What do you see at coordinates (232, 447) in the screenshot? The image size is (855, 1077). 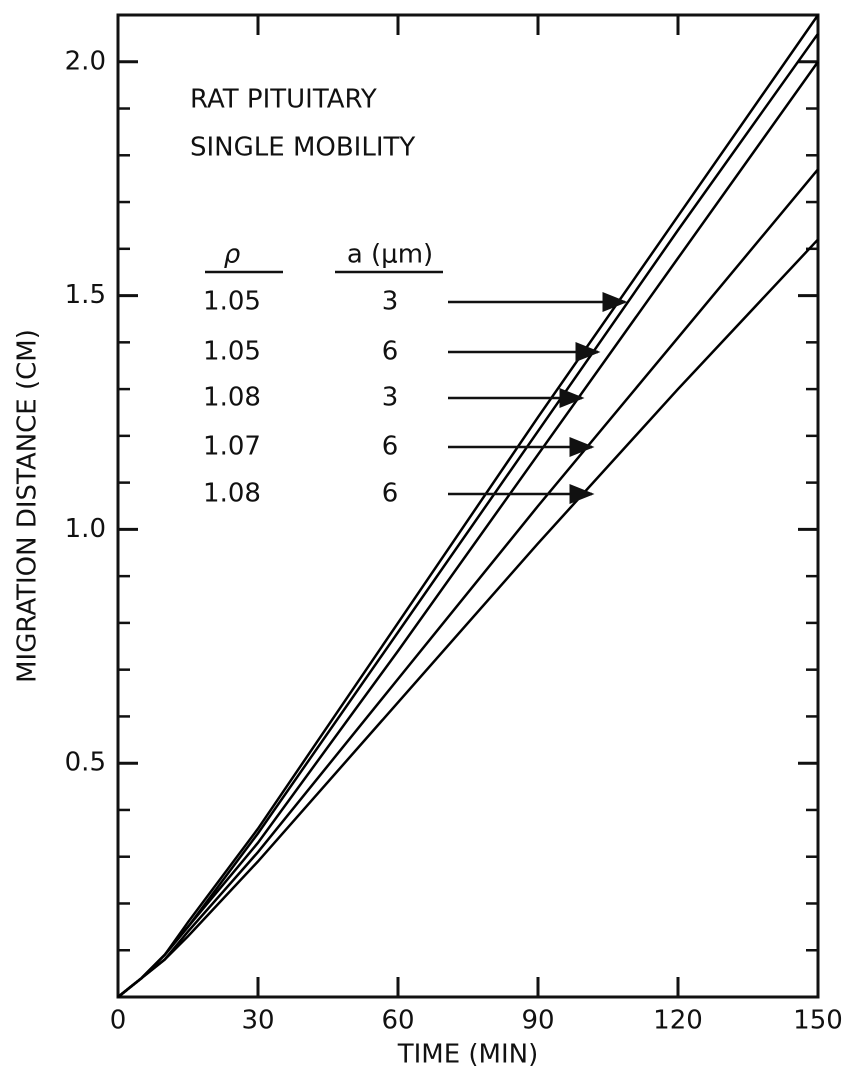 I see `legend-rho: 1.07` at bounding box center [232, 447].